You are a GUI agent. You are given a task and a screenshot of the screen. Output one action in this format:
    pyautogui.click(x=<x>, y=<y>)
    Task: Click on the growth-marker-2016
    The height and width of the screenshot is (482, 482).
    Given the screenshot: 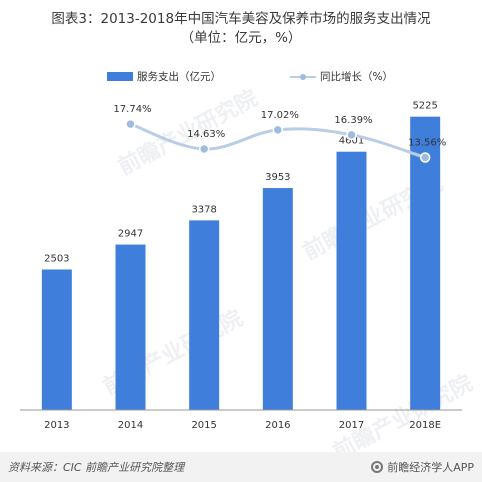 What is the action you would take?
    pyautogui.click(x=278, y=130)
    